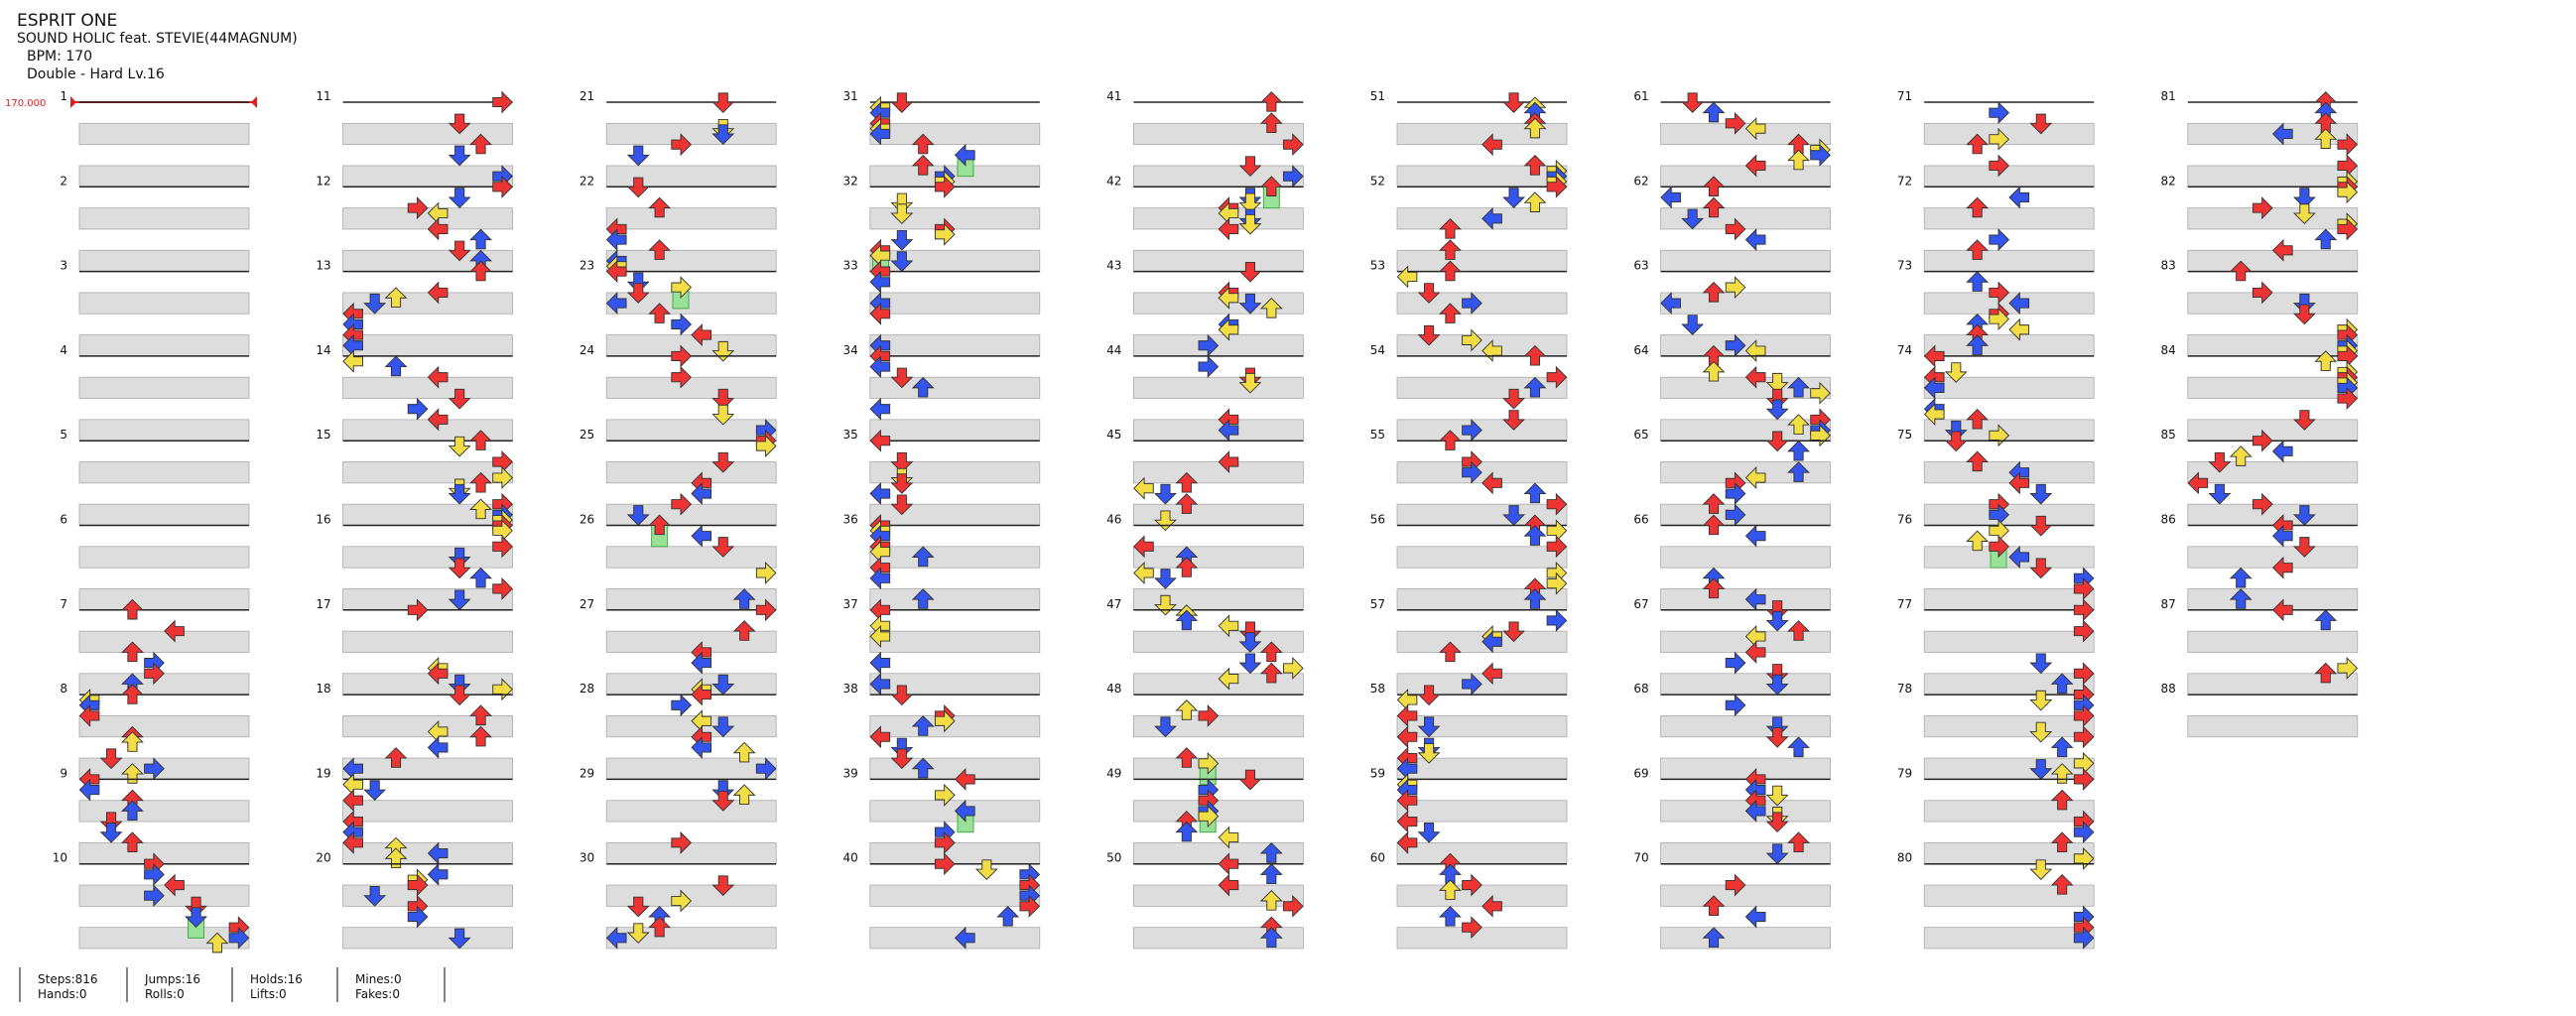 Image resolution: width=2576 pixels, height=1016 pixels. What do you see at coordinates (851, 96) in the screenshot?
I see `measure-number: 31` at bounding box center [851, 96].